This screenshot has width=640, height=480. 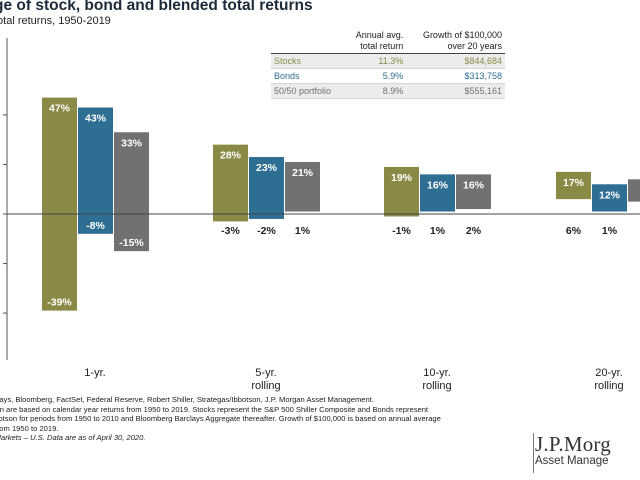 I want to click on max-label: 23%, so click(x=267, y=168).